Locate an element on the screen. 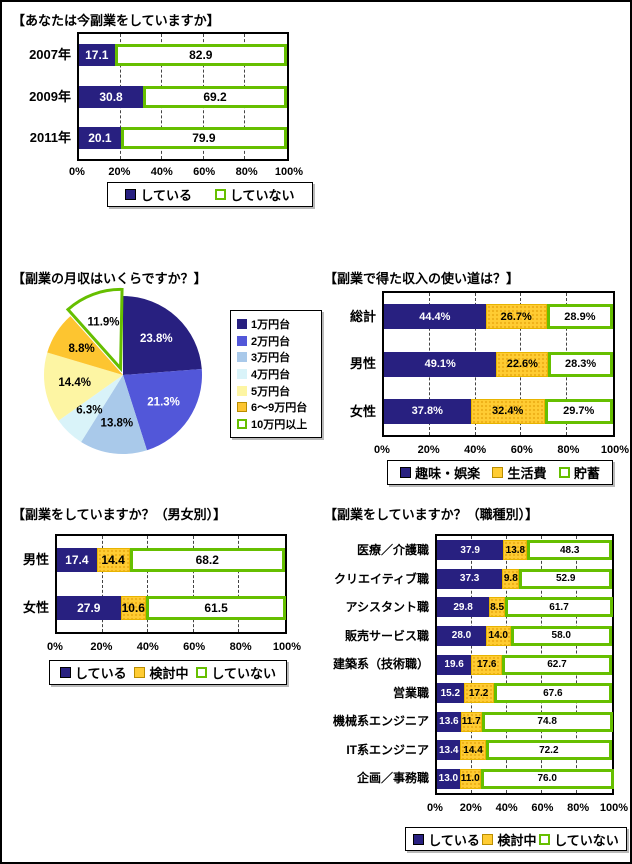 This screenshot has height=864, width=632. bar-value-label: 32.4% is located at coordinates (508, 411).